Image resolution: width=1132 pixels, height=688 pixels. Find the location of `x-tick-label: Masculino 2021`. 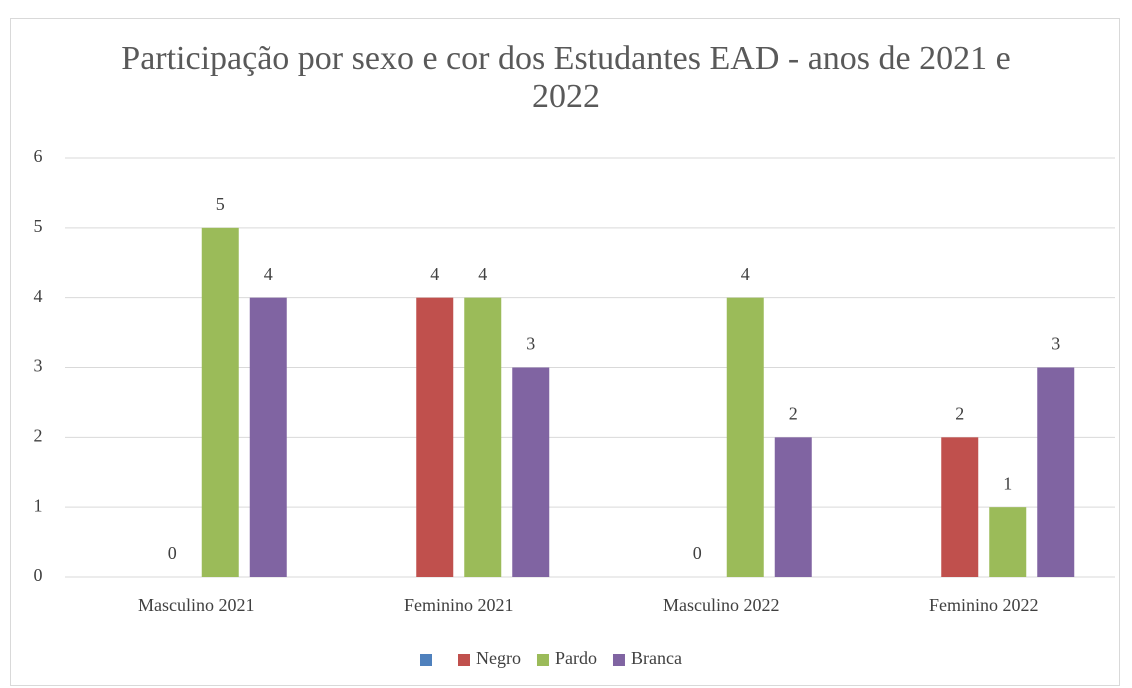

x-tick-label: Masculino 2021 is located at coordinates (196, 605).